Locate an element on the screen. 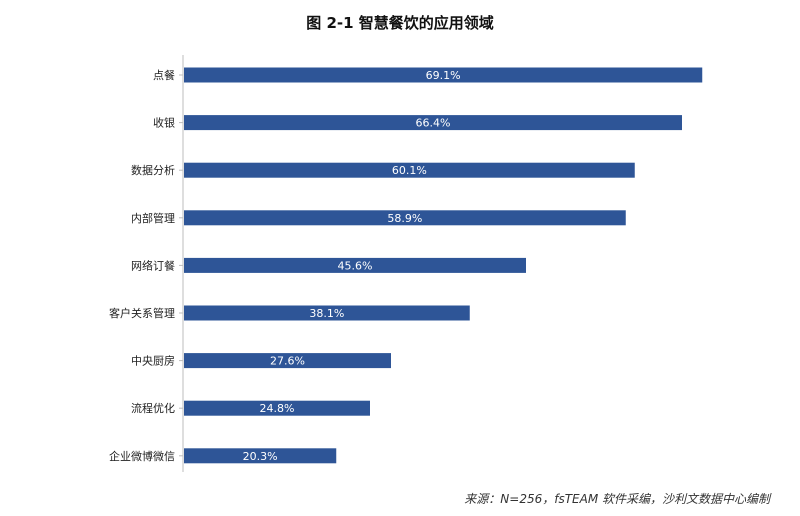  chart-title: 图 2-1 智慧餐饮的应用领域 is located at coordinates (400, 23).